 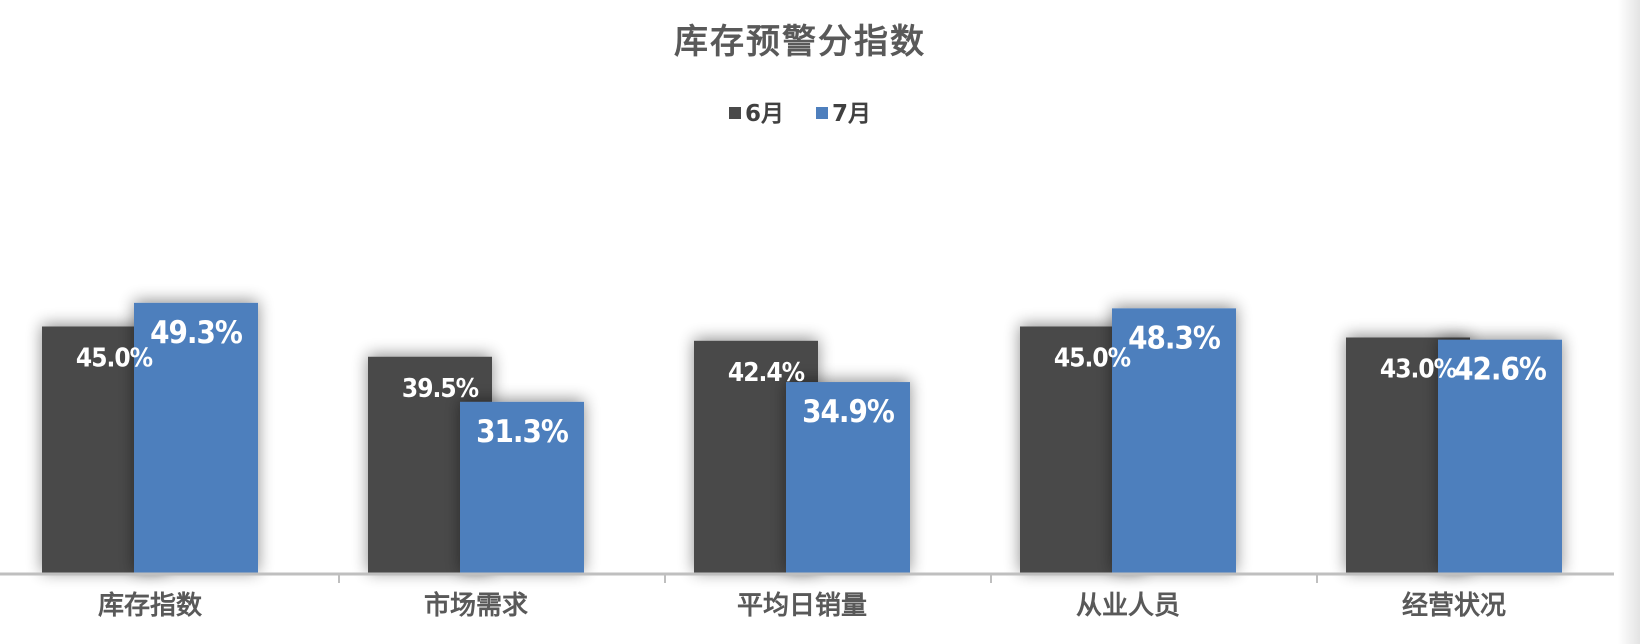 I want to click on data-label-june-2: 42.4%, so click(x=766, y=373).